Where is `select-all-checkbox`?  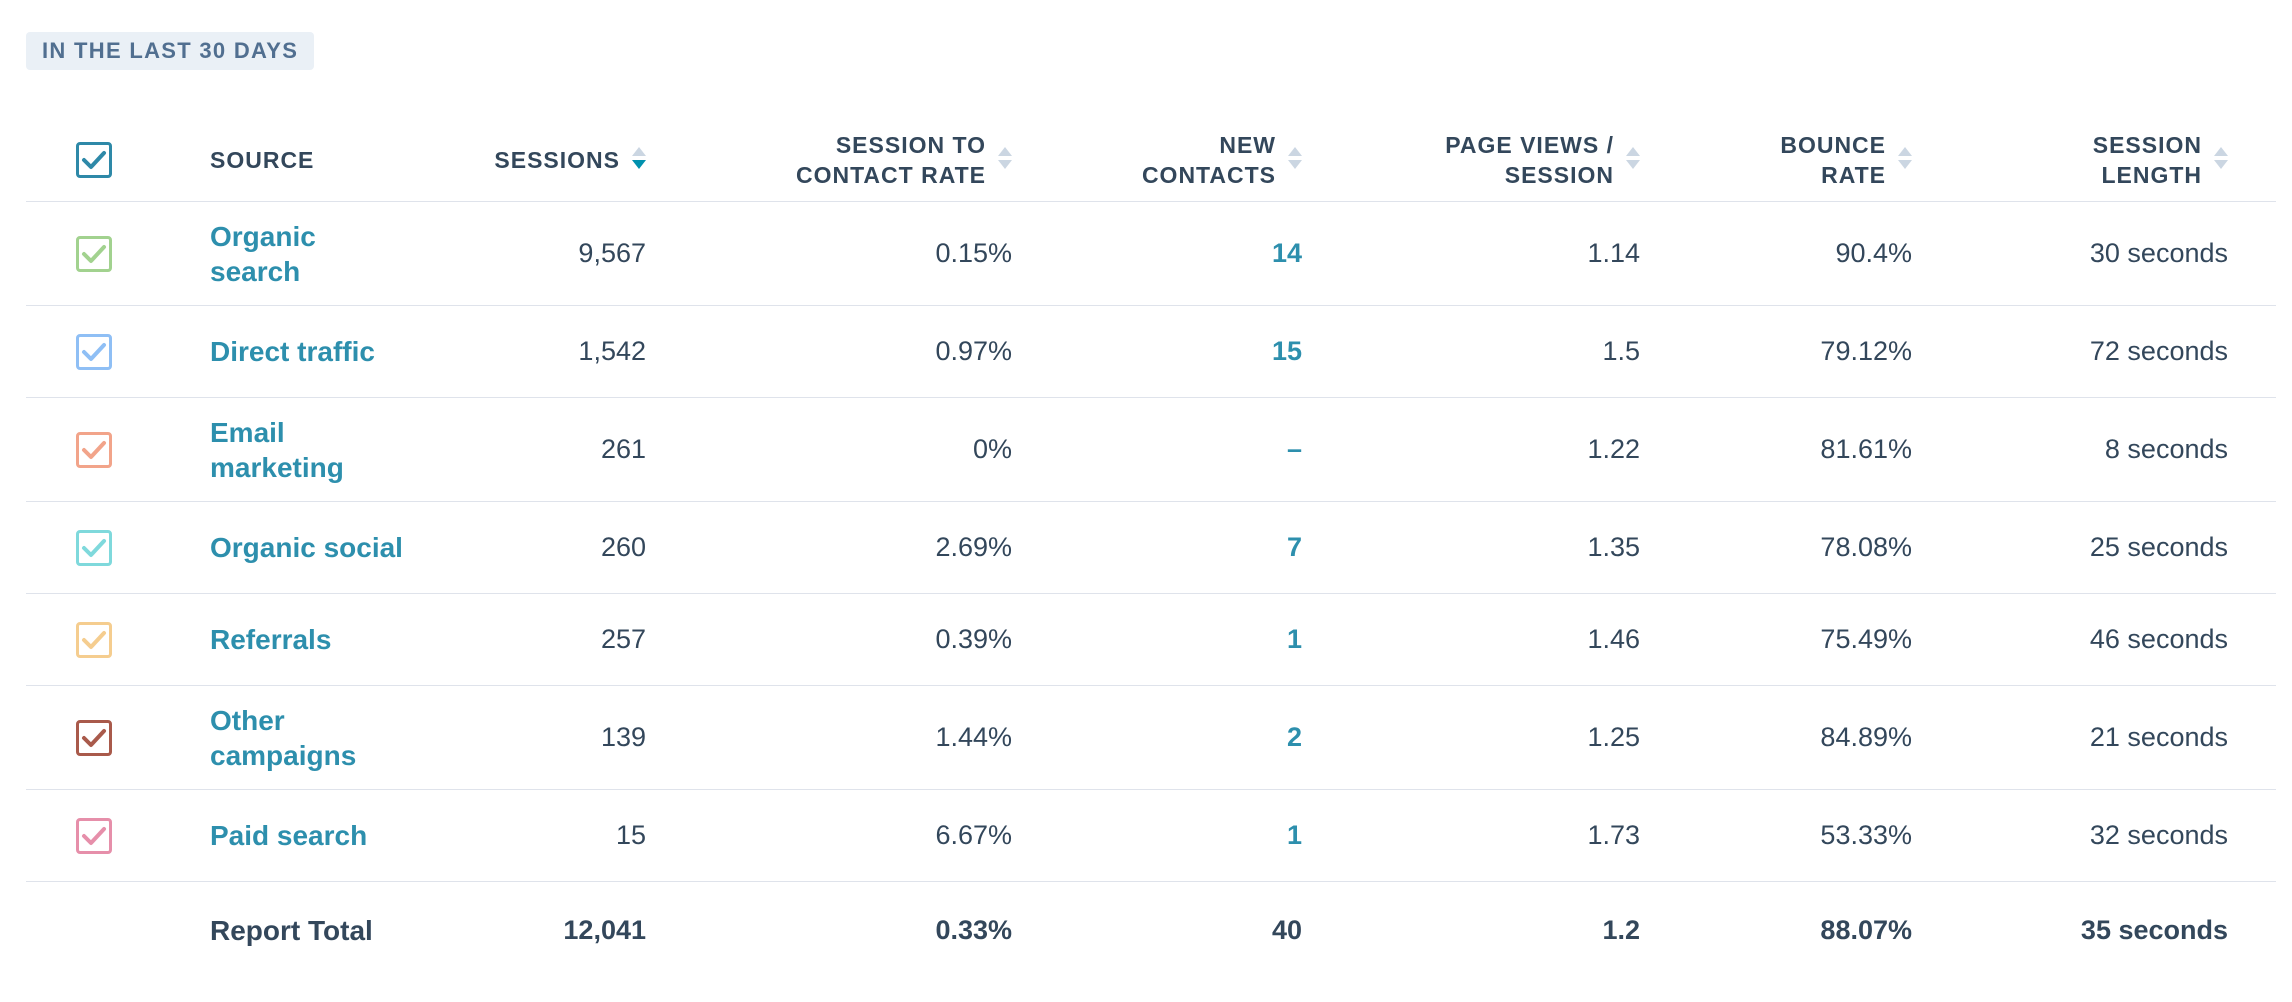
select-all-checkbox is located at coordinates (94, 159).